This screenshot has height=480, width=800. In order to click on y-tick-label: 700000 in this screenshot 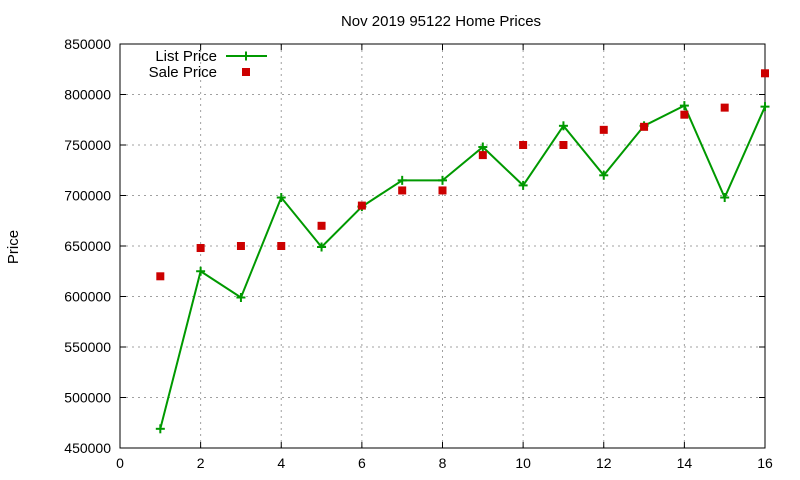, I will do `click(87, 196)`.